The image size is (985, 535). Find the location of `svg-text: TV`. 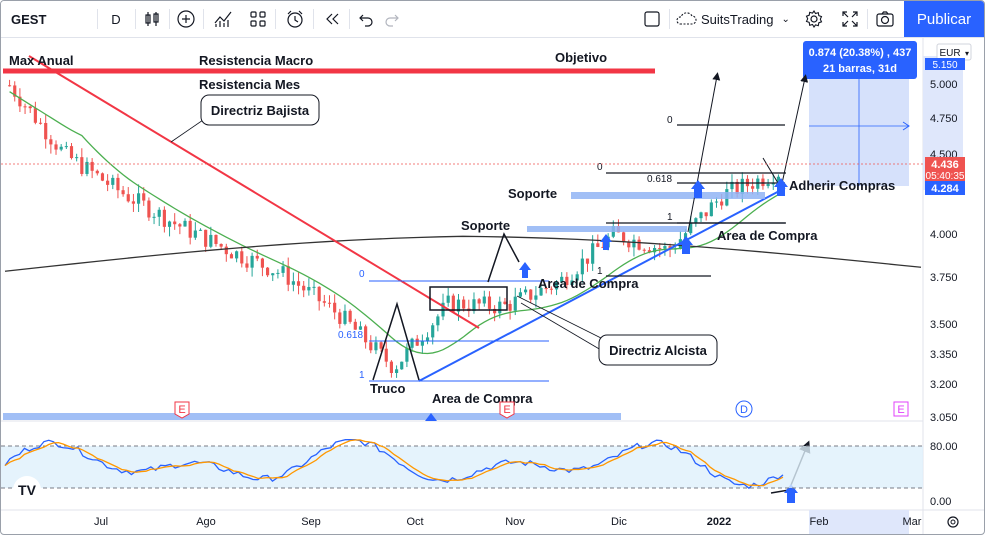

svg-text: TV is located at coordinates (27, 490).